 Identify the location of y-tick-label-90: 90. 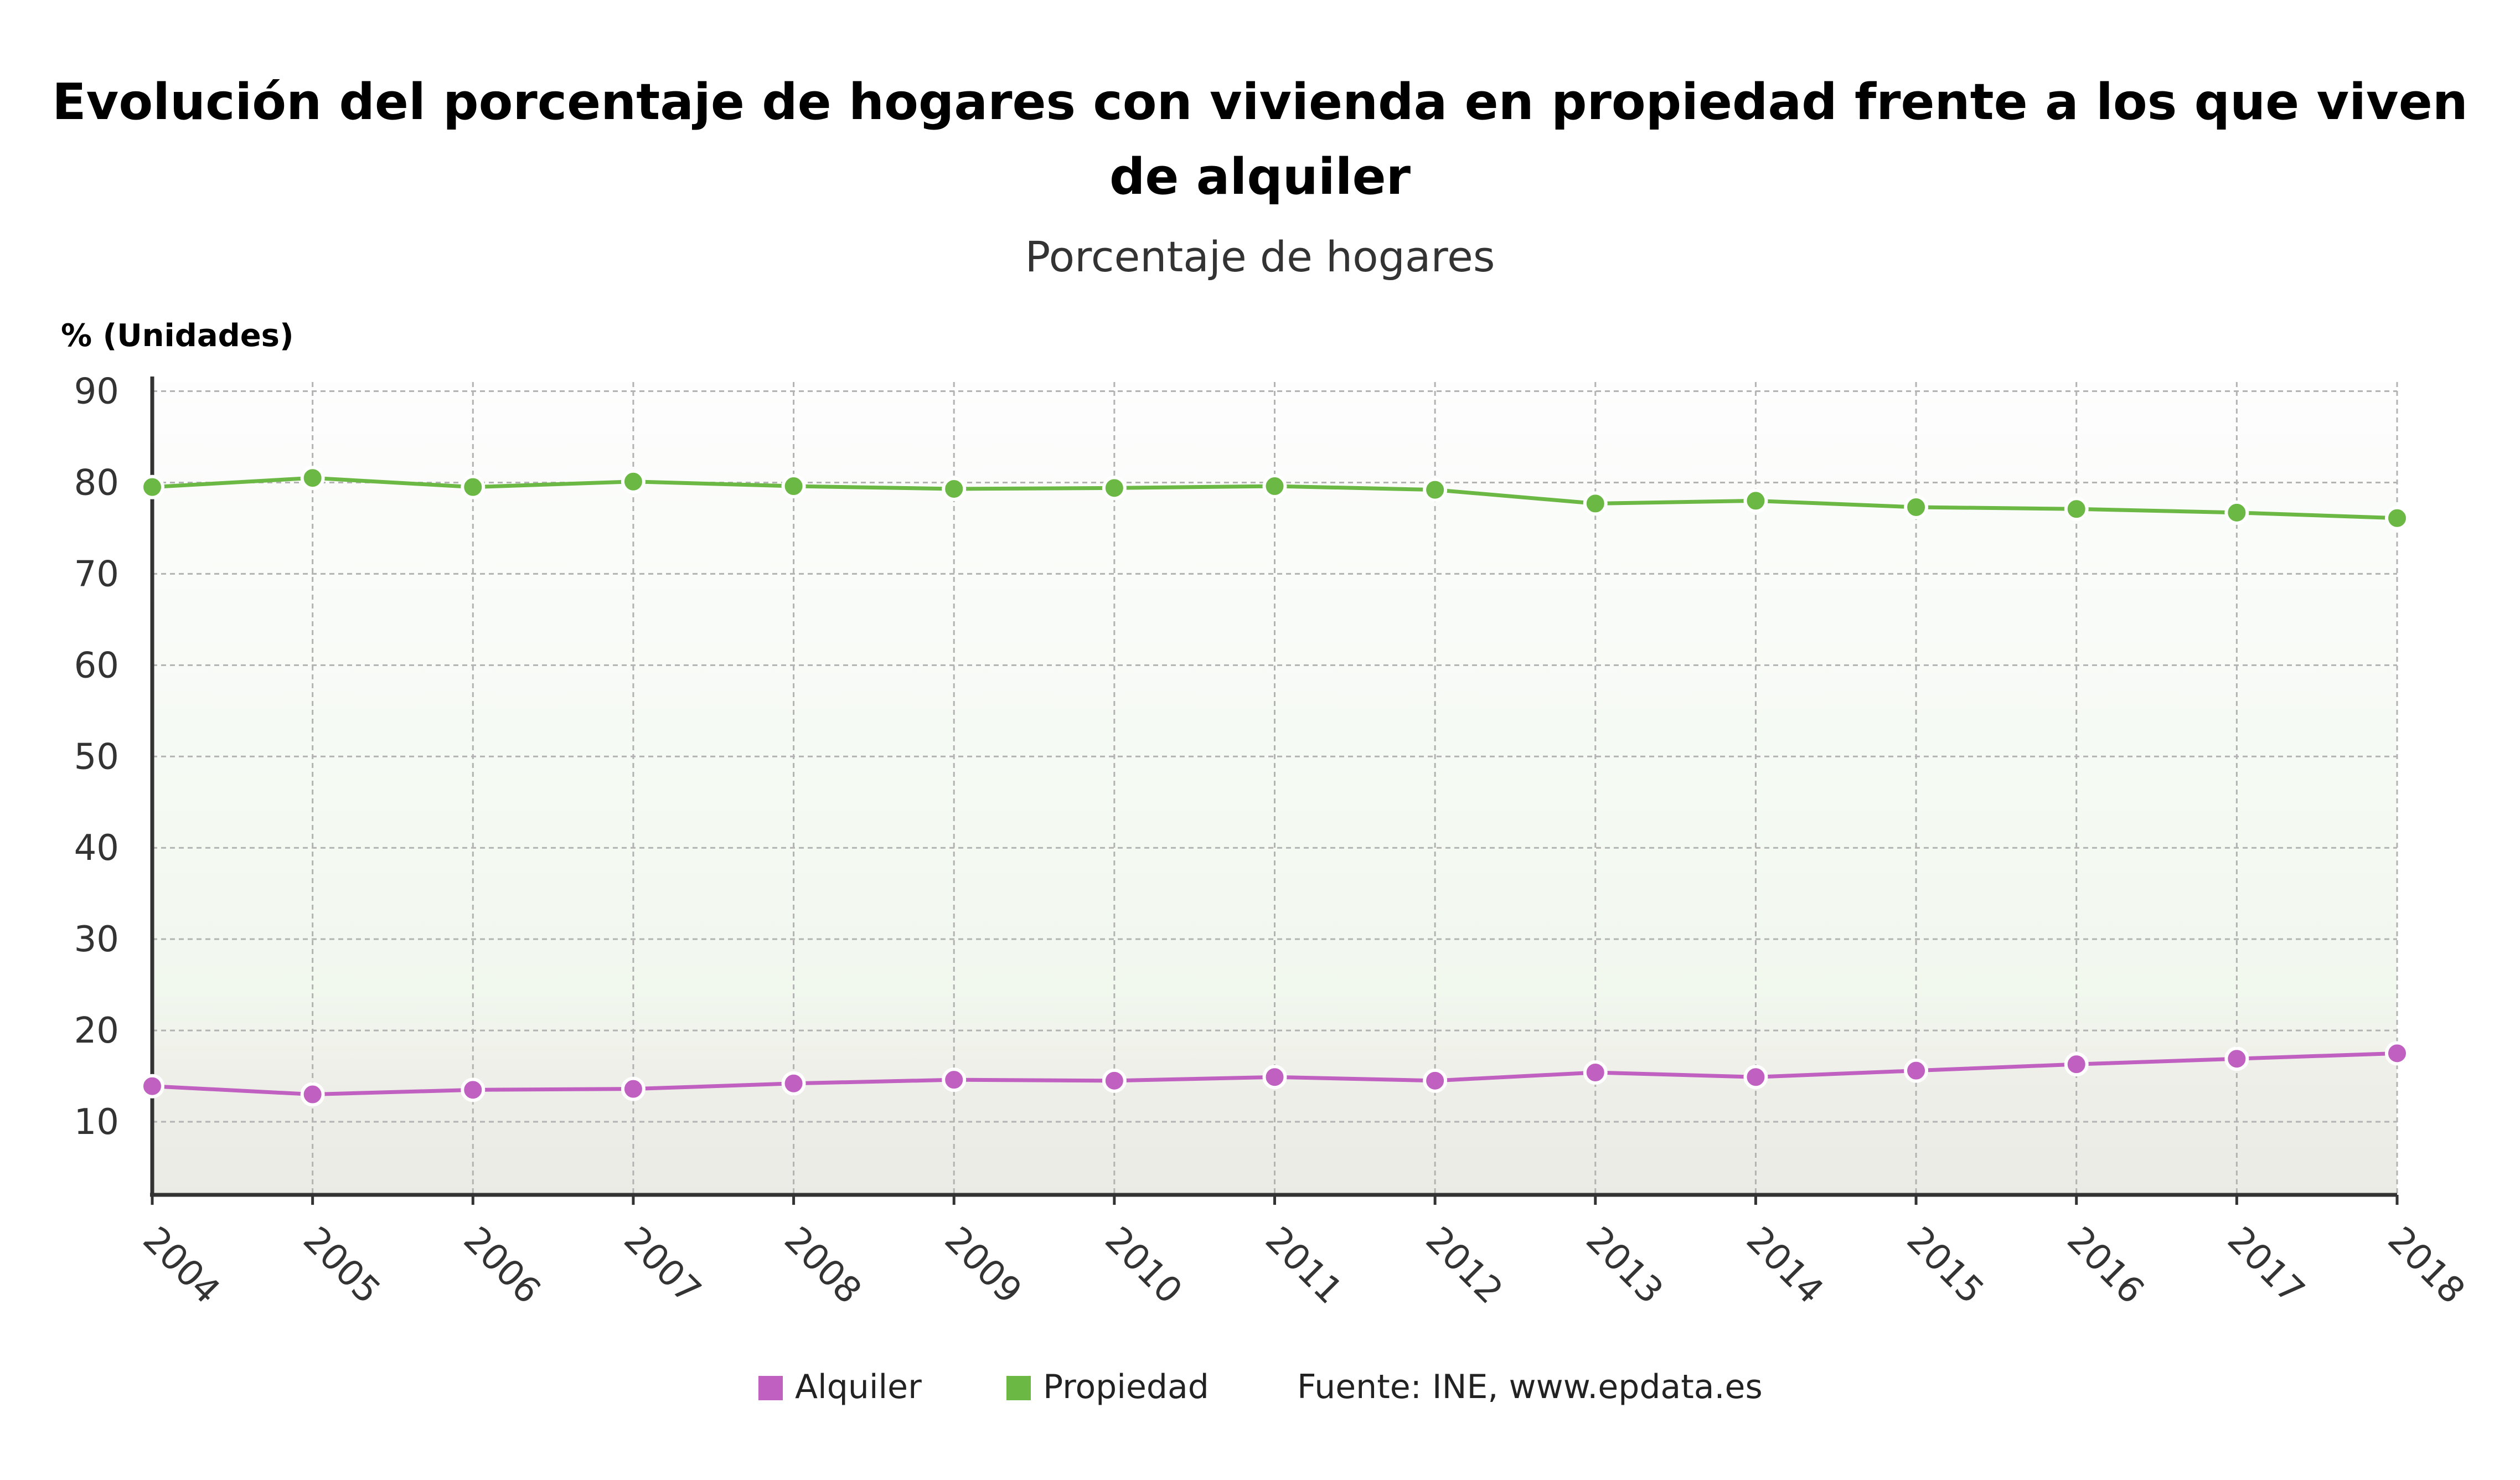
(96, 391).